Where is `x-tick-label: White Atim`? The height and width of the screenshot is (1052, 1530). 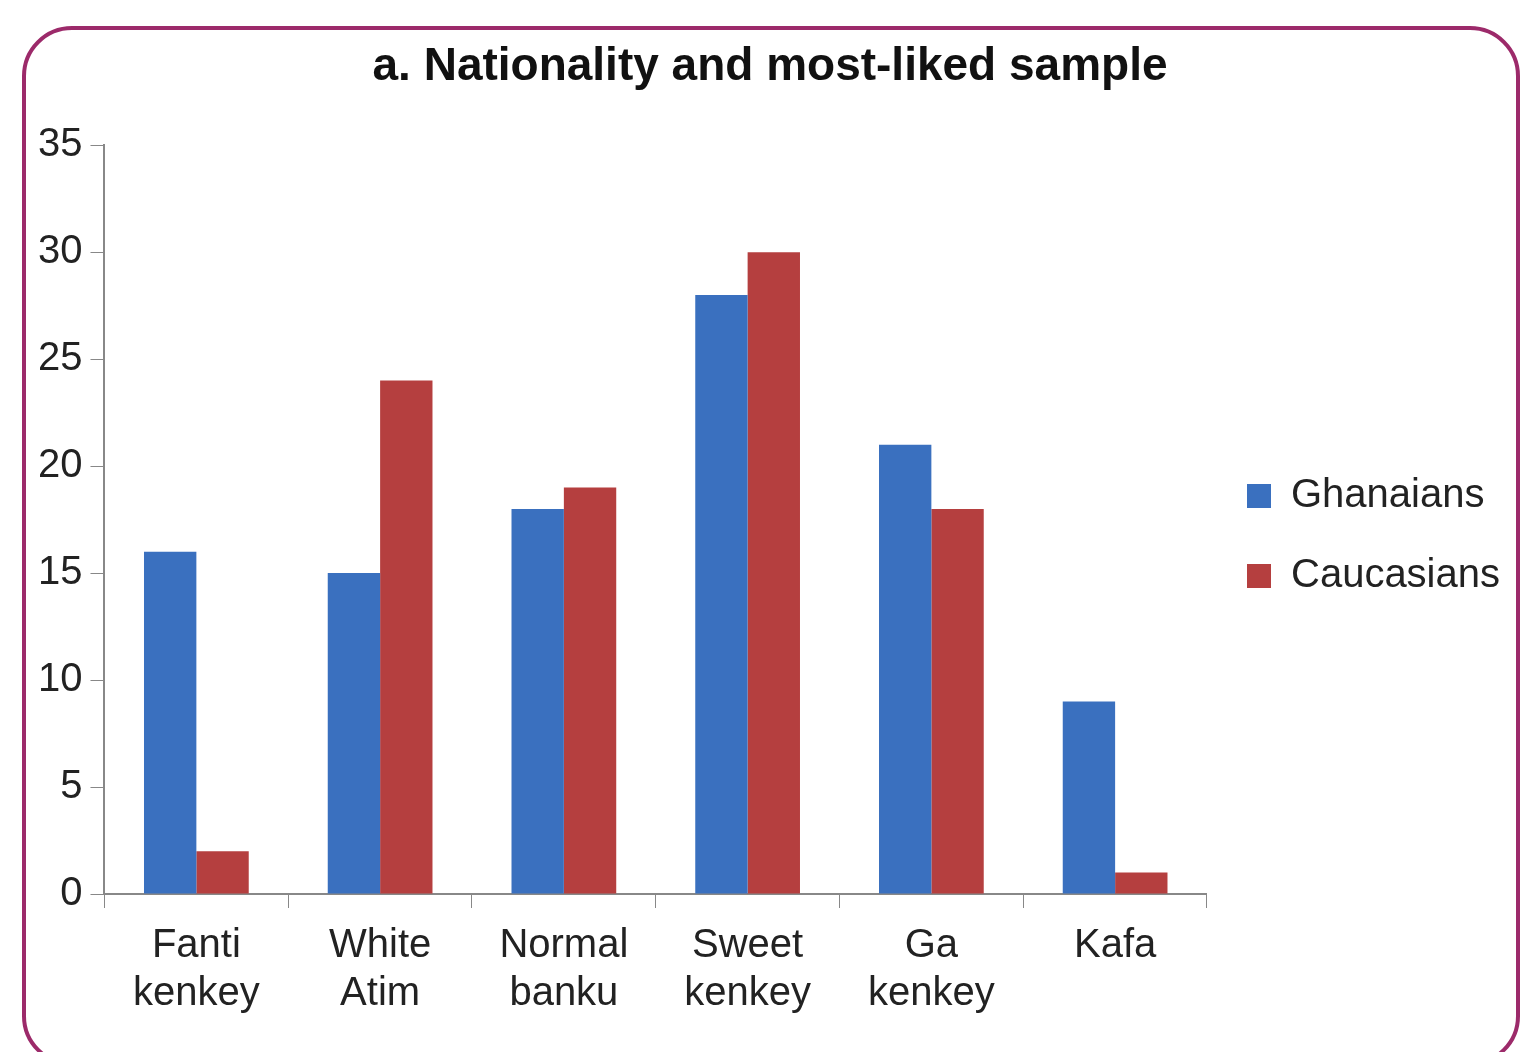
x-tick-label: White Atim is located at coordinates (380, 967).